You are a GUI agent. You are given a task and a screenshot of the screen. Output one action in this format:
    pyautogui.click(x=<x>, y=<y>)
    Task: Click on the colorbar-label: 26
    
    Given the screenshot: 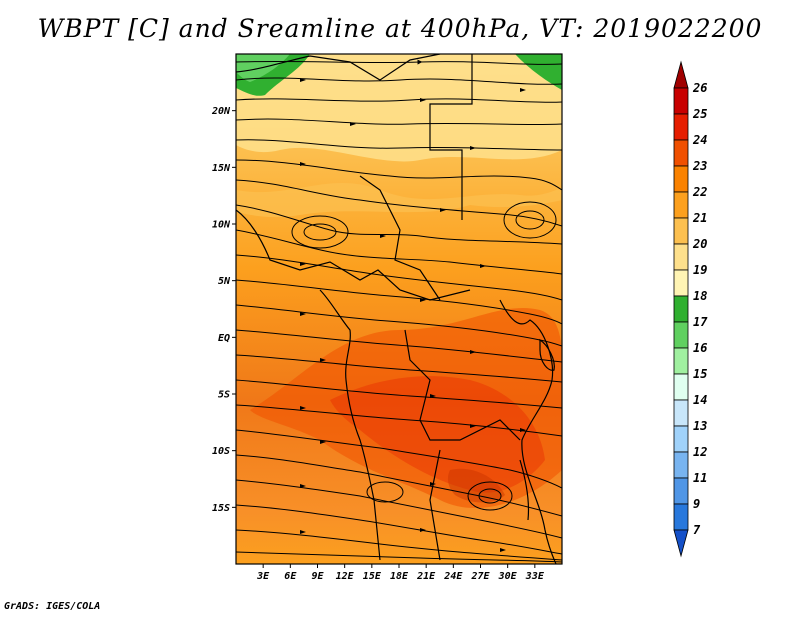 What is the action you would take?
    pyautogui.click(x=699, y=88)
    